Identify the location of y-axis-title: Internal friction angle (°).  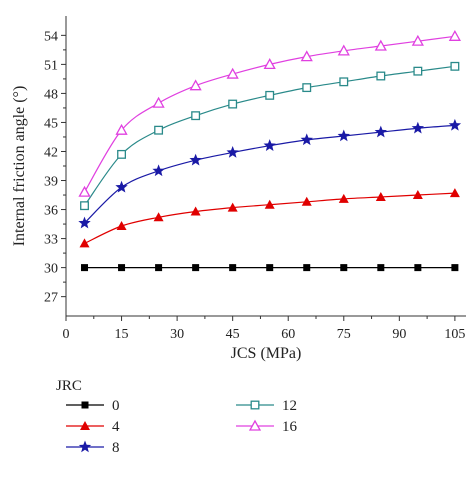
(19, 166).